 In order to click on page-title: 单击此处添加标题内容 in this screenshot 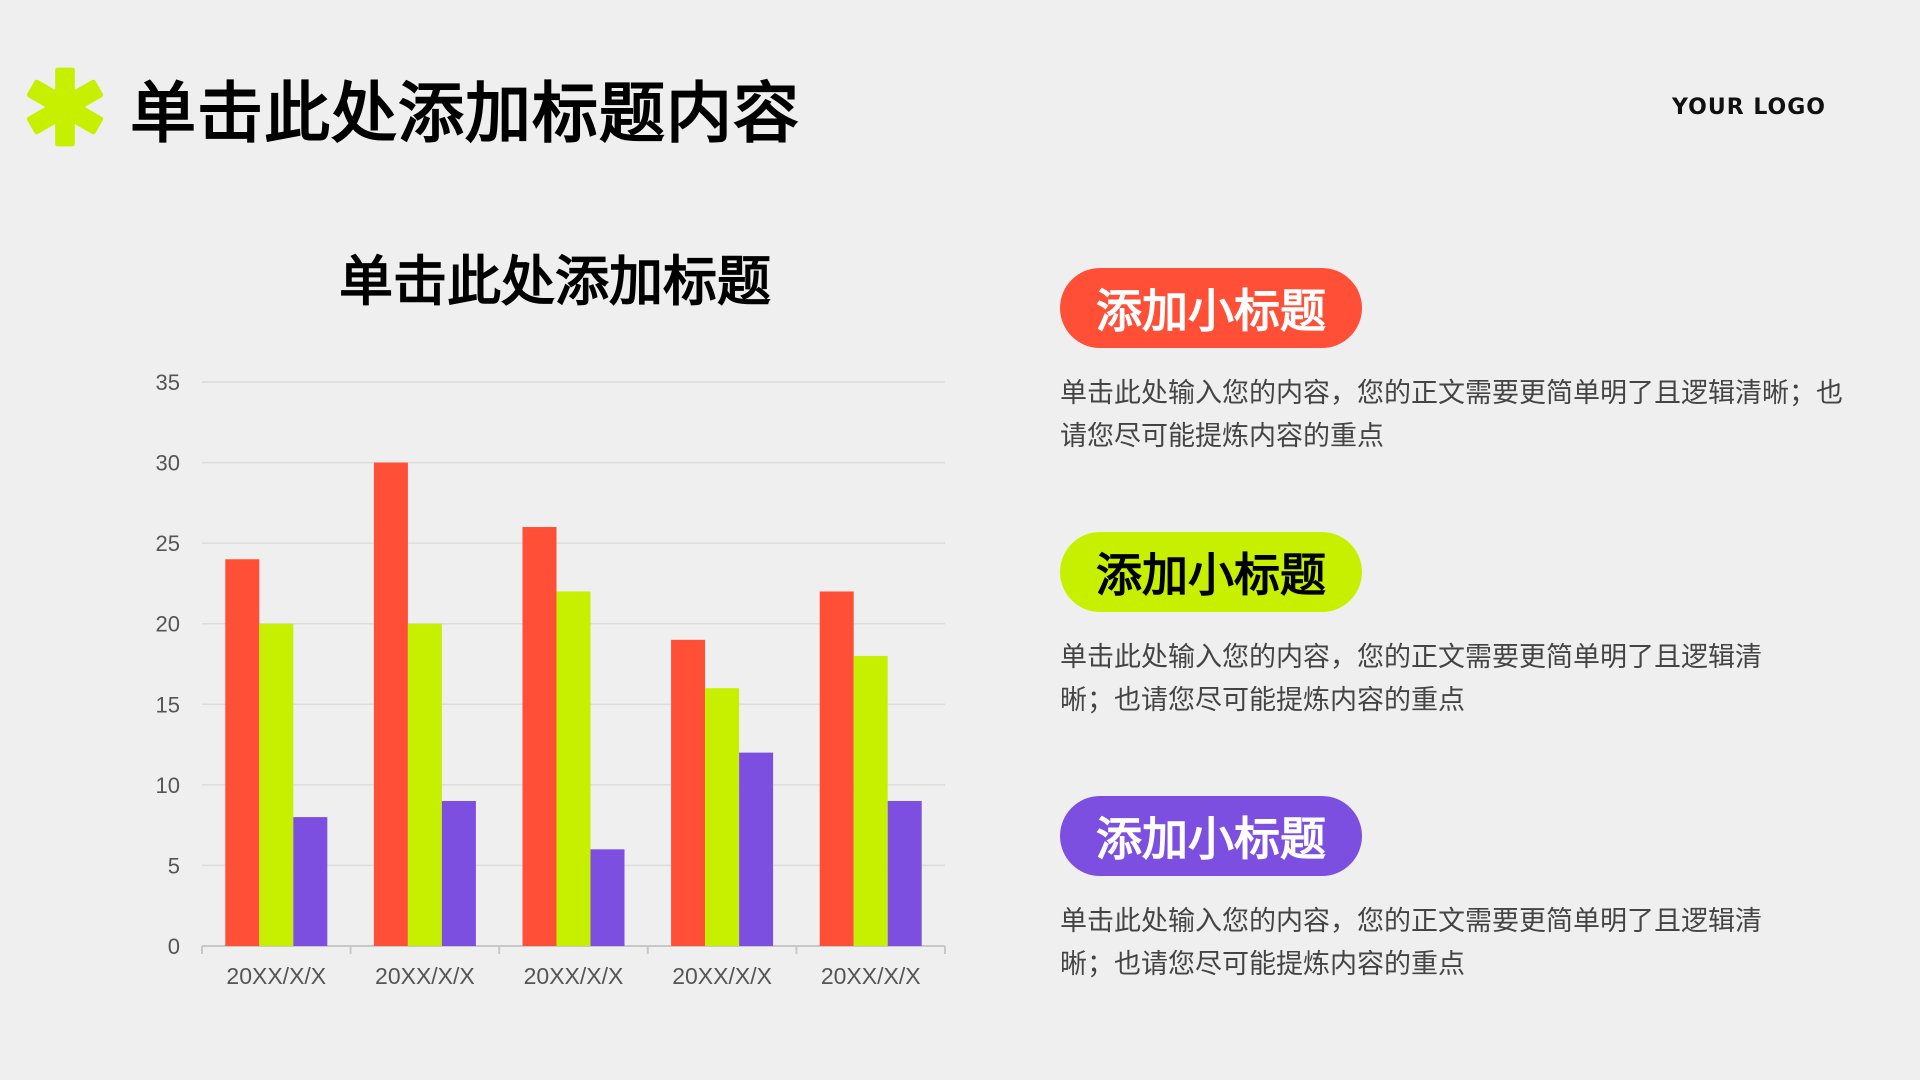, I will do `click(465, 113)`.